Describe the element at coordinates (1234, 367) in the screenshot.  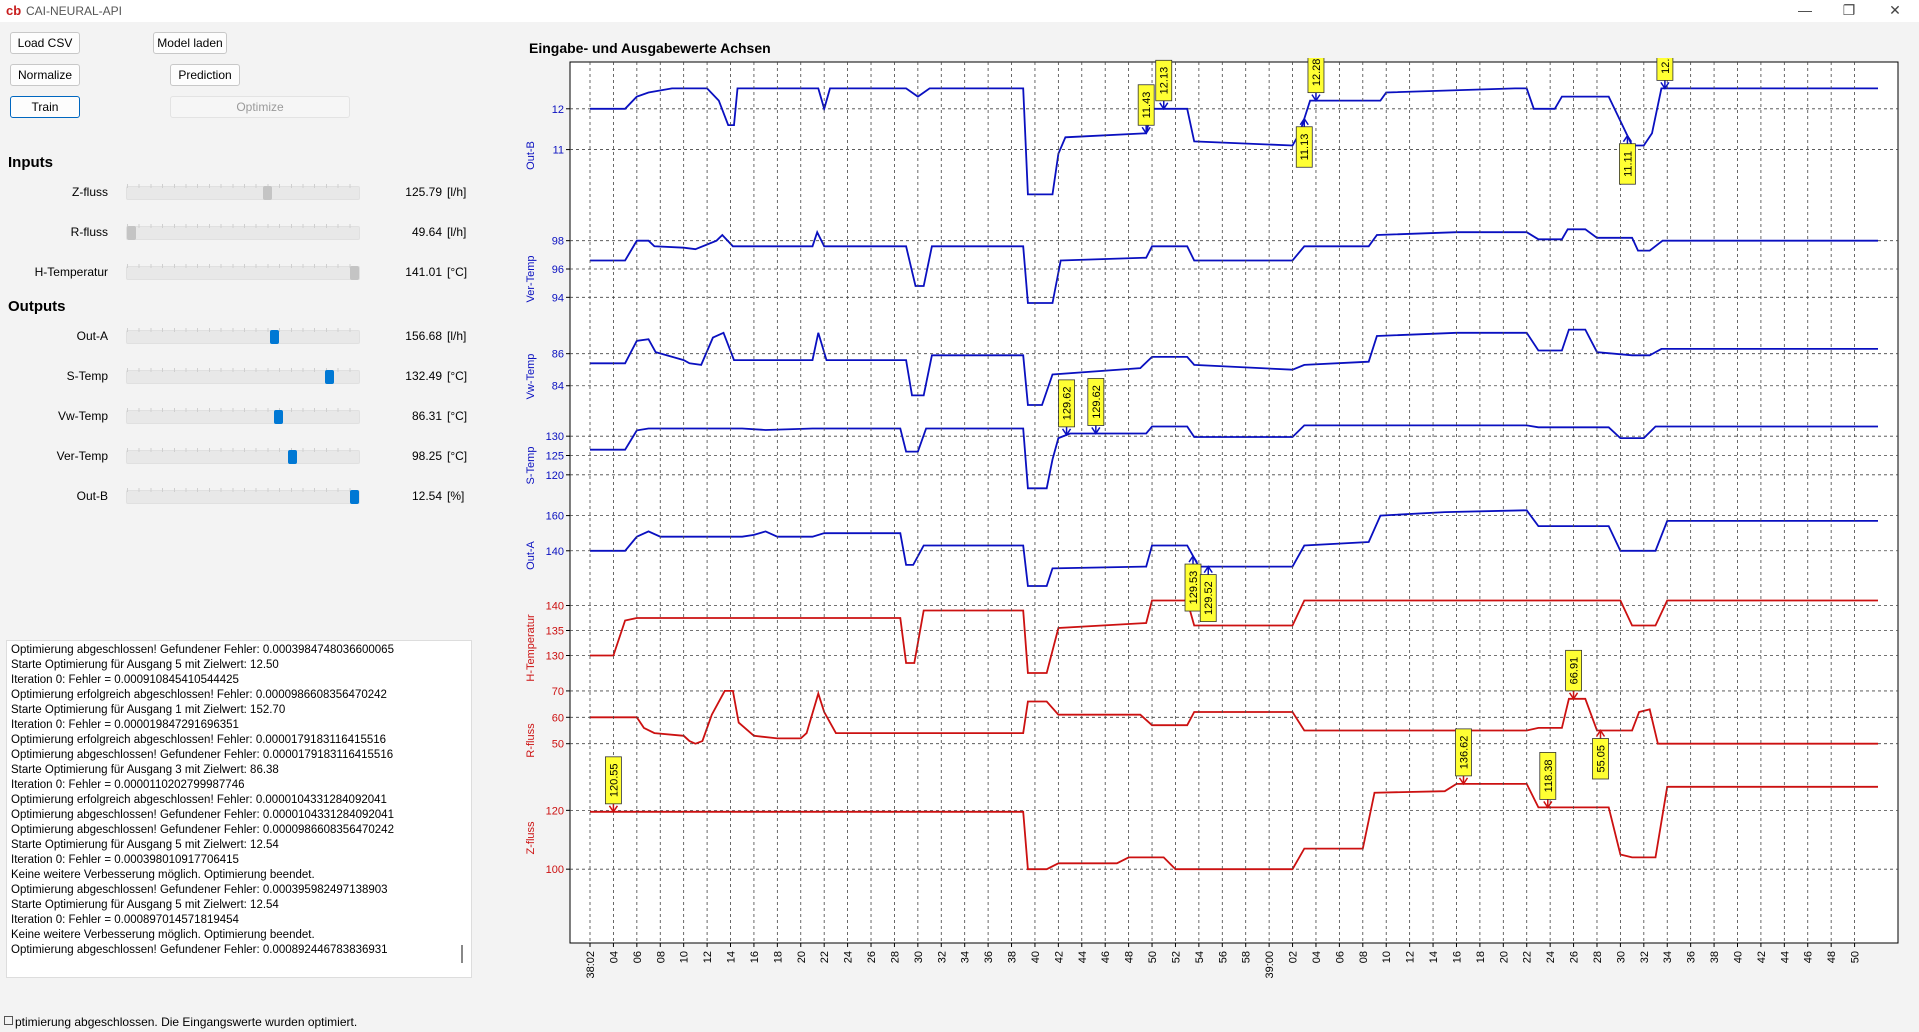
I see `series-line-vw-temp` at that location.